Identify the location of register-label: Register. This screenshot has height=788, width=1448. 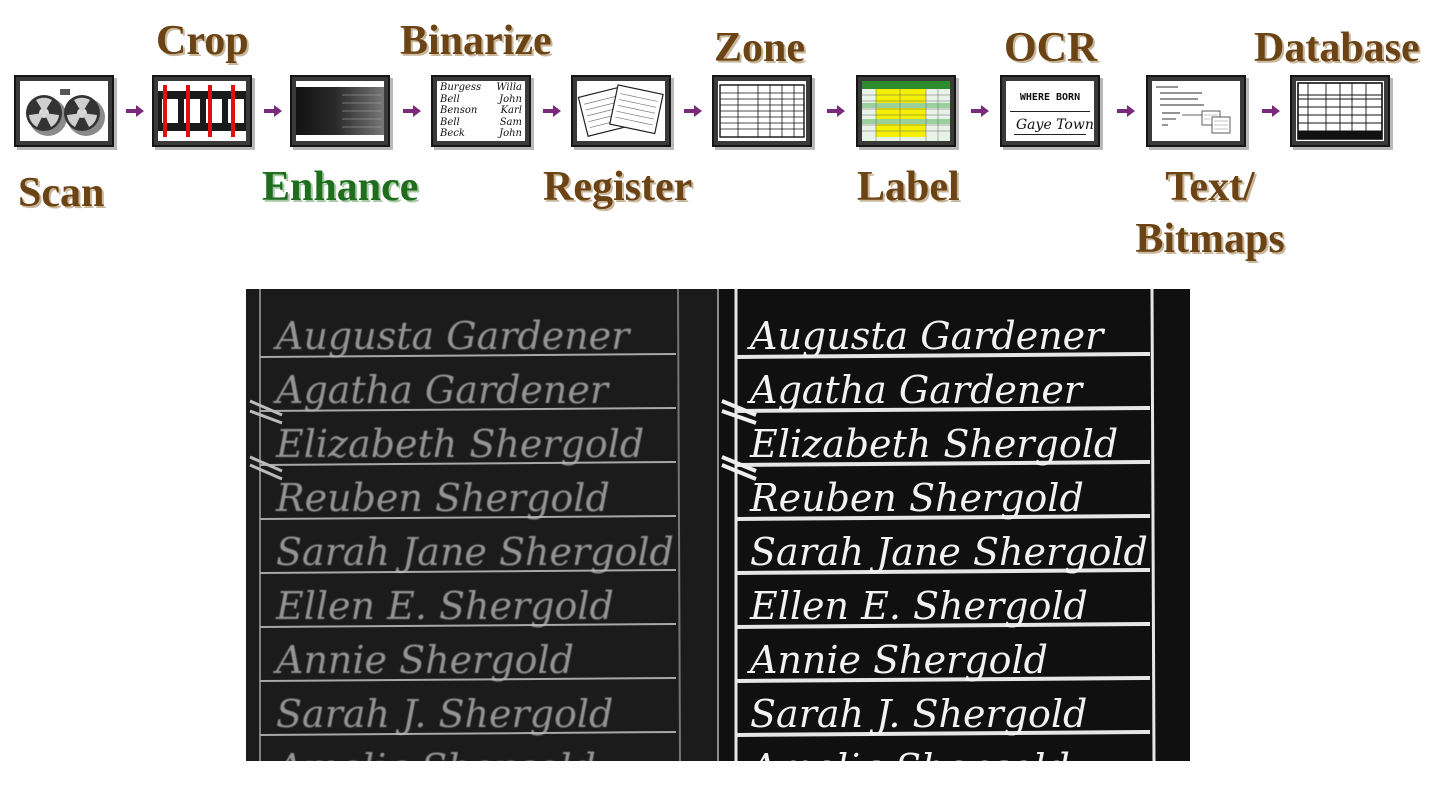
(618, 187).